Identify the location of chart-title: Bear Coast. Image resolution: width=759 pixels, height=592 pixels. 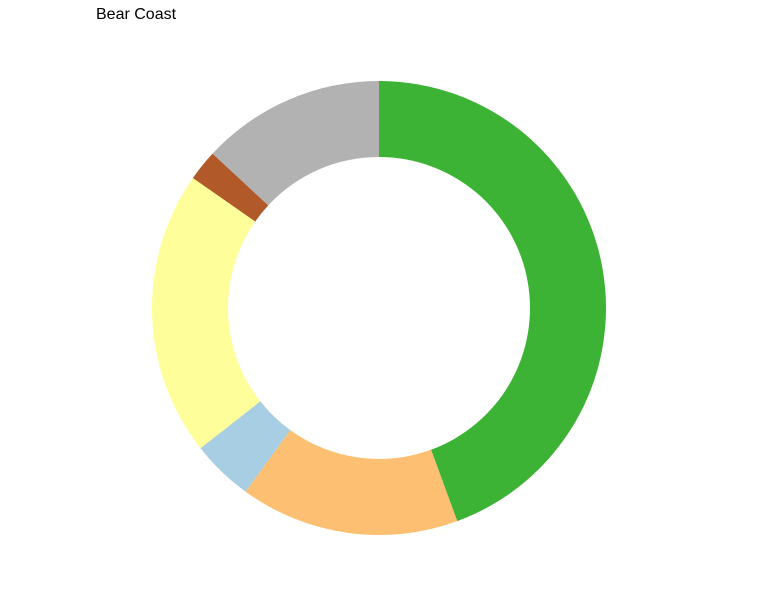
(136, 14).